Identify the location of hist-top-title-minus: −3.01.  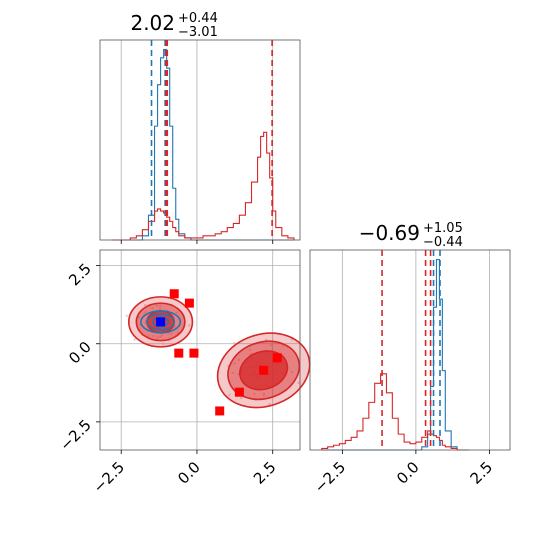
(198, 32).